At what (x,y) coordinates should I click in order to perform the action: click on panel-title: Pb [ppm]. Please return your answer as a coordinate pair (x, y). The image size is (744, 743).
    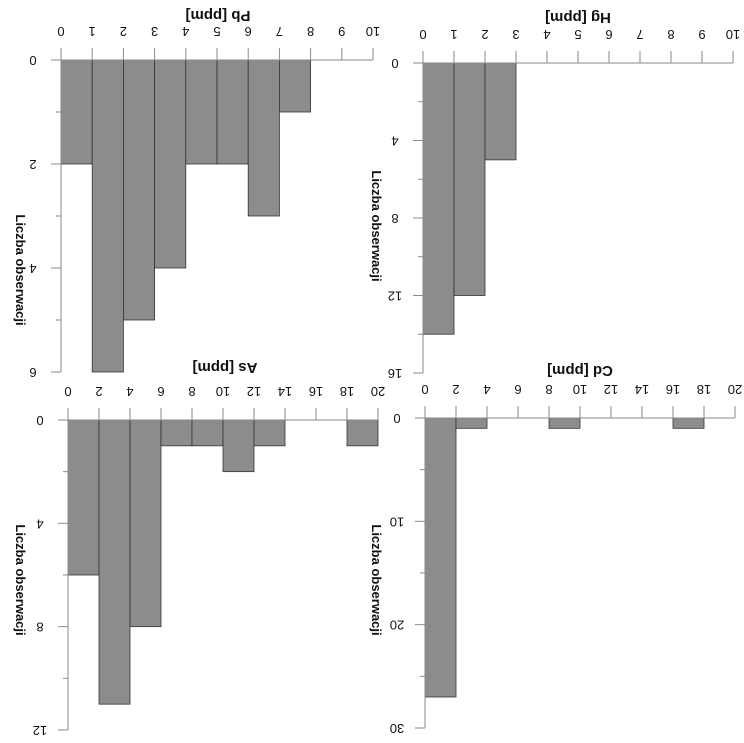
    Looking at the image, I should click on (218, 15).